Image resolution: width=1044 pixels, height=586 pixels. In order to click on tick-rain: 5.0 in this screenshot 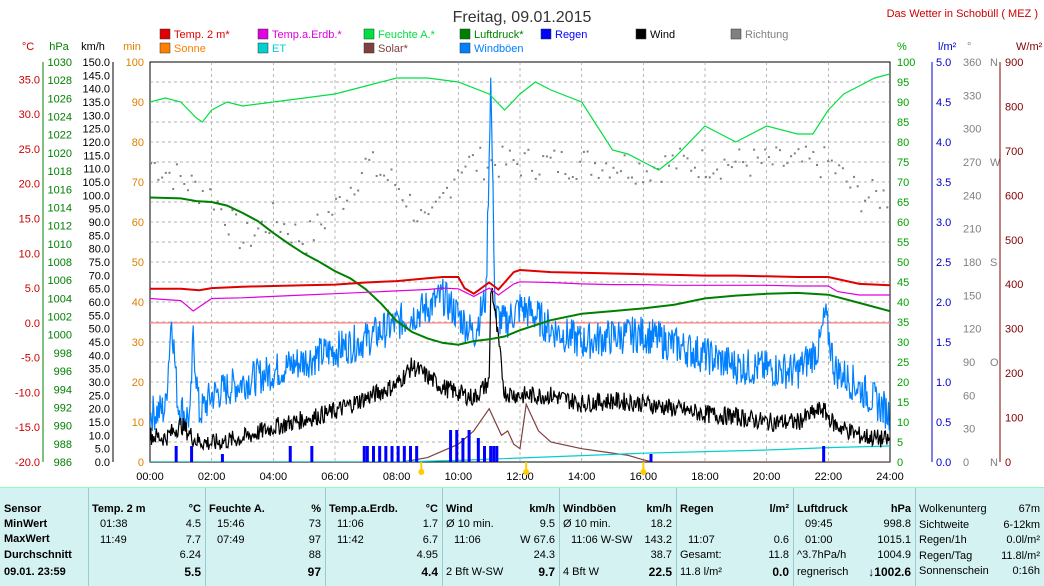, I will do `click(943, 63)`.